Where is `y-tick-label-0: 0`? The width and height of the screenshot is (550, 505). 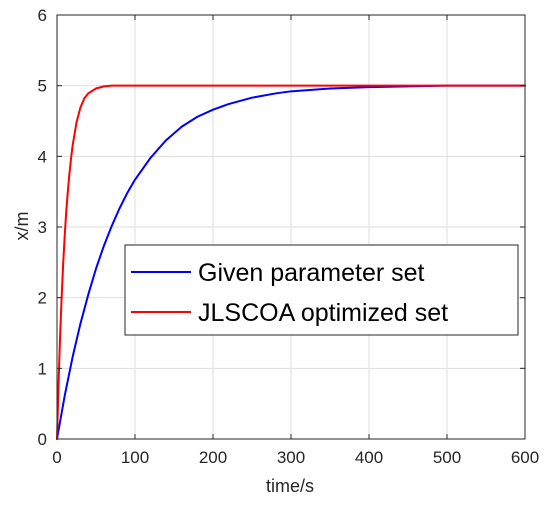 y-tick-label-0: 0 is located at coordinates (42, 439).